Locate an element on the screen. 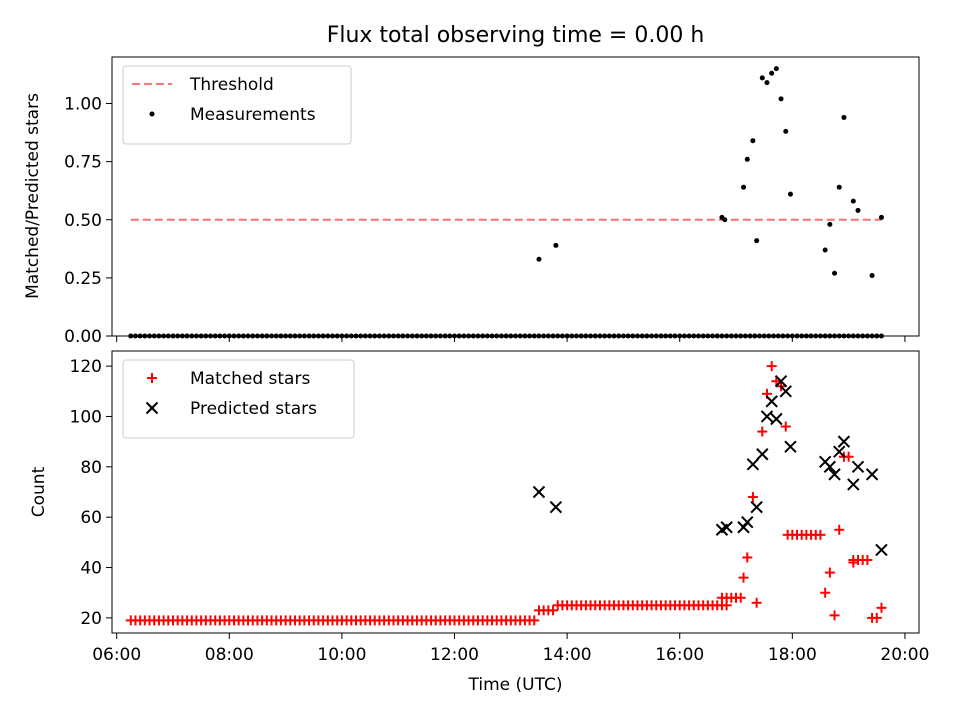  legend-plus: Matched stars is located at coordinates (228, 379).